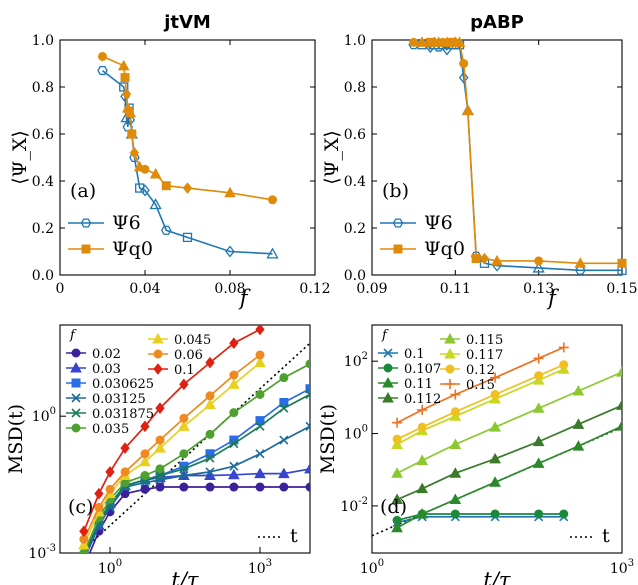 The width and height of the screenshot is (638, 585). What do you see at coordinates (622, 567) in the screenshot?
I see `x-tick-label: 10³` at bounding box center [622, 567].